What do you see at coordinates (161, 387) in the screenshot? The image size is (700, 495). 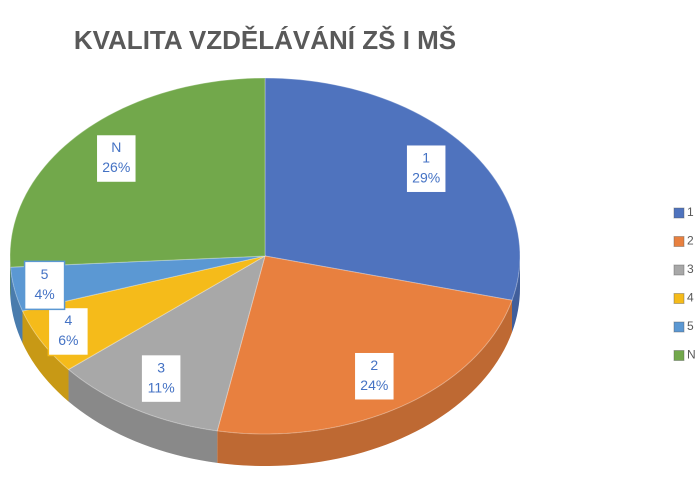 I see `data-label-value: 11%` at bounding box center [161, 387].